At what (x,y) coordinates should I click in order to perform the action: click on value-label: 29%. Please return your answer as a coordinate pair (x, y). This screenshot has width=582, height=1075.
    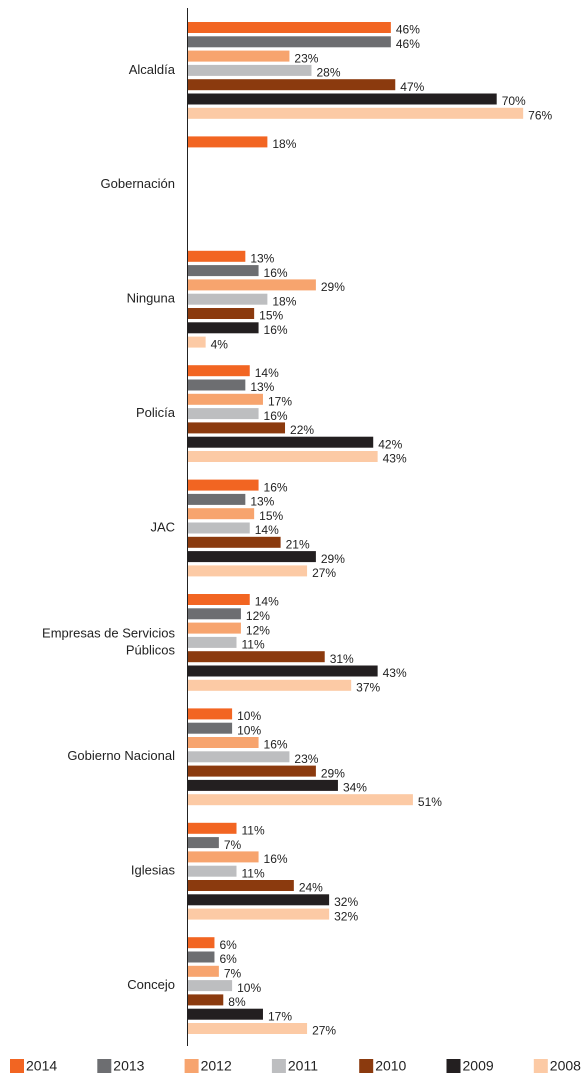
    Looking at the image, I should click on (333, 287).